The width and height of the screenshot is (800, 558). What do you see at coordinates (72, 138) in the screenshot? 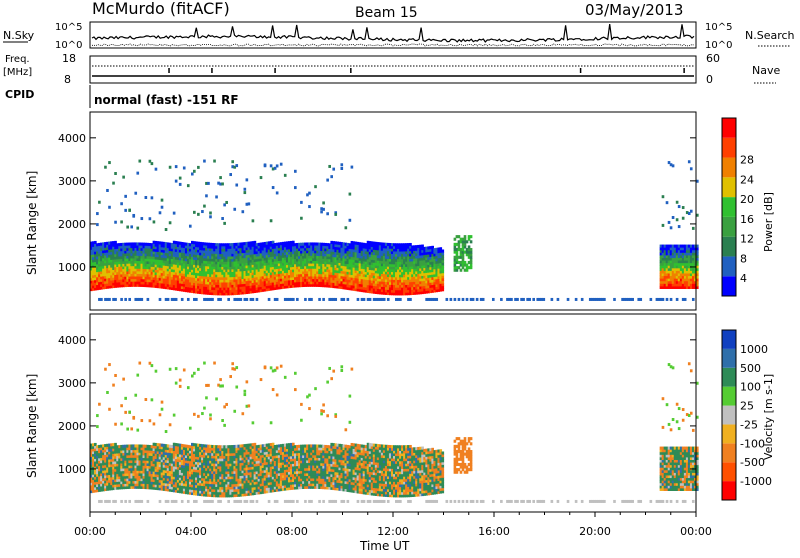
I see `y-tick-label: 4000` at bounding box center [72, 138].